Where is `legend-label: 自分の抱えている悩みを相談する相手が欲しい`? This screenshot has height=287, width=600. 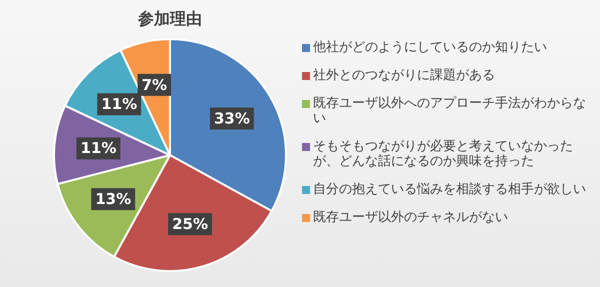
legend-label: 自分の抱えている悩みを相談する相手が欲しい is located at coordinates (449, 189).